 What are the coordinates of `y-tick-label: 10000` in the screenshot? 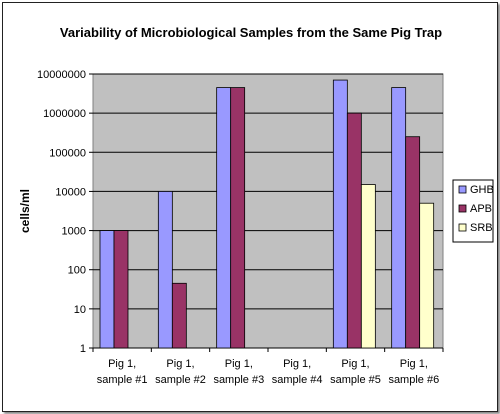 It's located at (70, 192).